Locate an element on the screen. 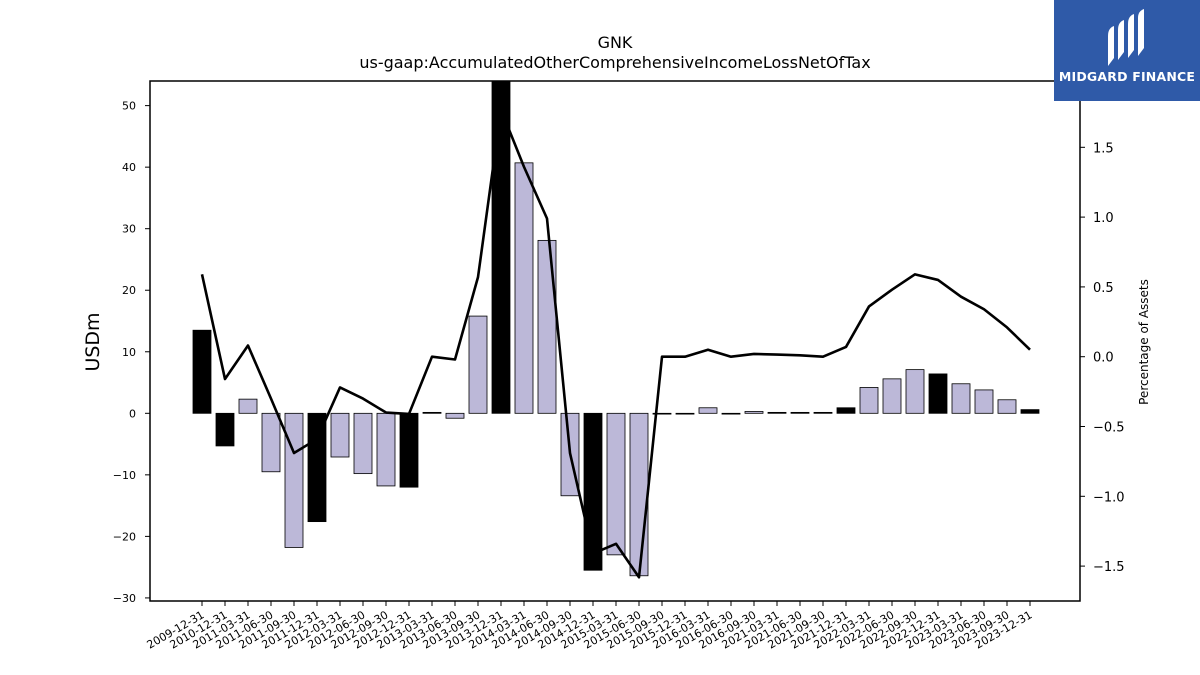 The height and width of the screenshot is (675, 1200). y-tick-label: 20 is located at coordinates (129, 290).